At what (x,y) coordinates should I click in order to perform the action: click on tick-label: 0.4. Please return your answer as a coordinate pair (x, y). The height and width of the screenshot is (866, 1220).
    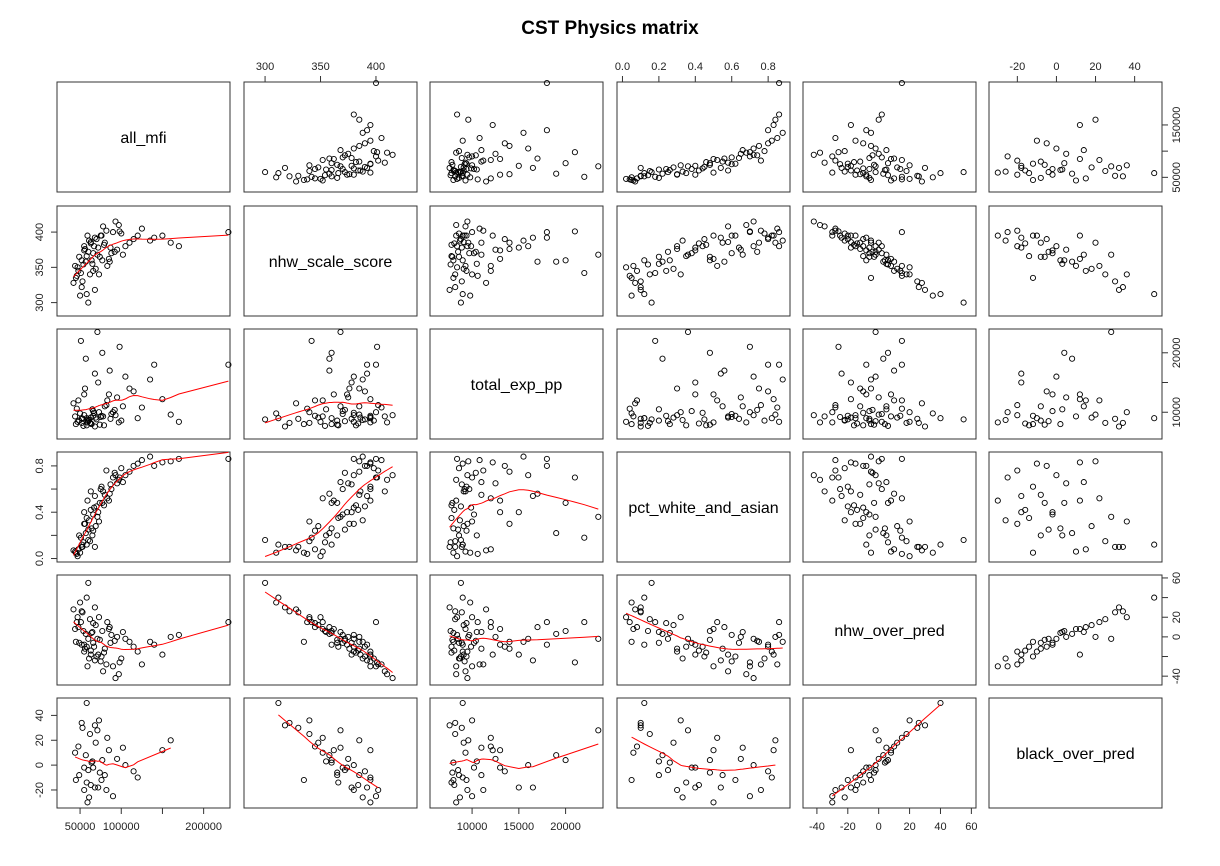
    Looking at the image, I should click on (695, 67).